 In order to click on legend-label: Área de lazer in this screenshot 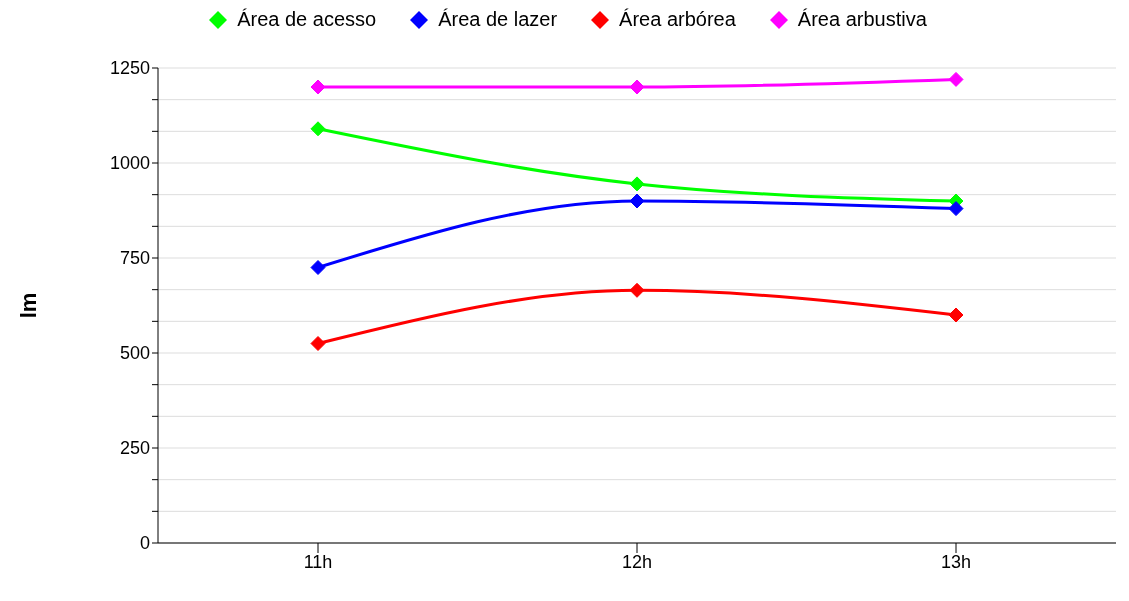, I will do `click(497, 19)`.